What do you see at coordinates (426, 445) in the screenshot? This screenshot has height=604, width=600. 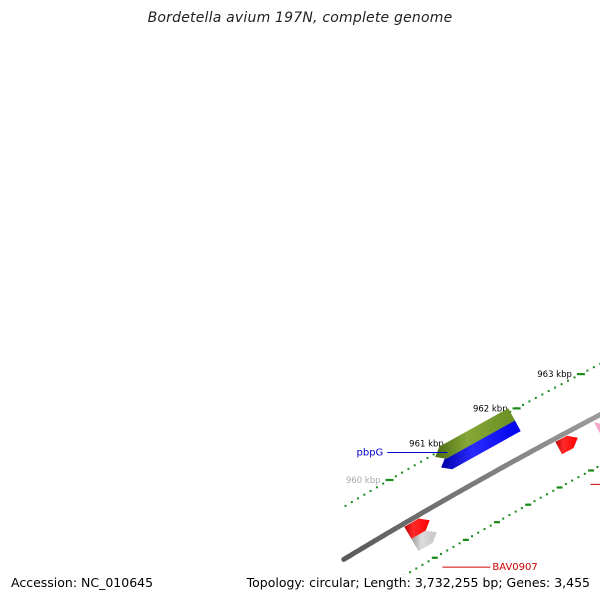 I see `tick-label: 961 kbp` at bounding box center [426, 445].